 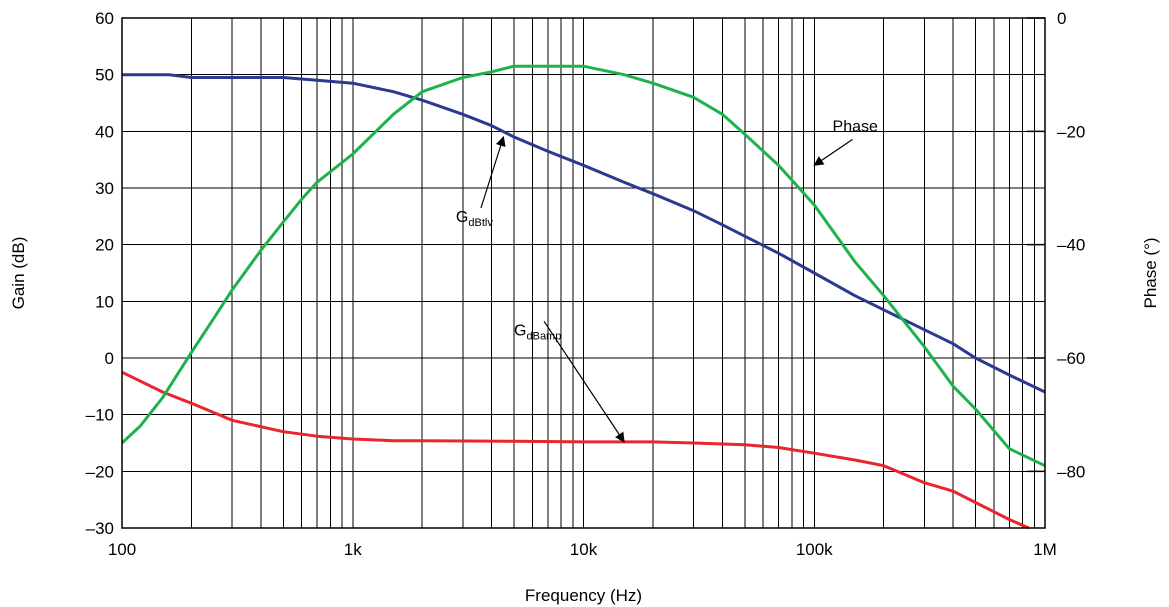 What do you see at coordinates (104, 301) in the screenshot?
I see `y-tick-label: 10` at bounding box center [104, 301].